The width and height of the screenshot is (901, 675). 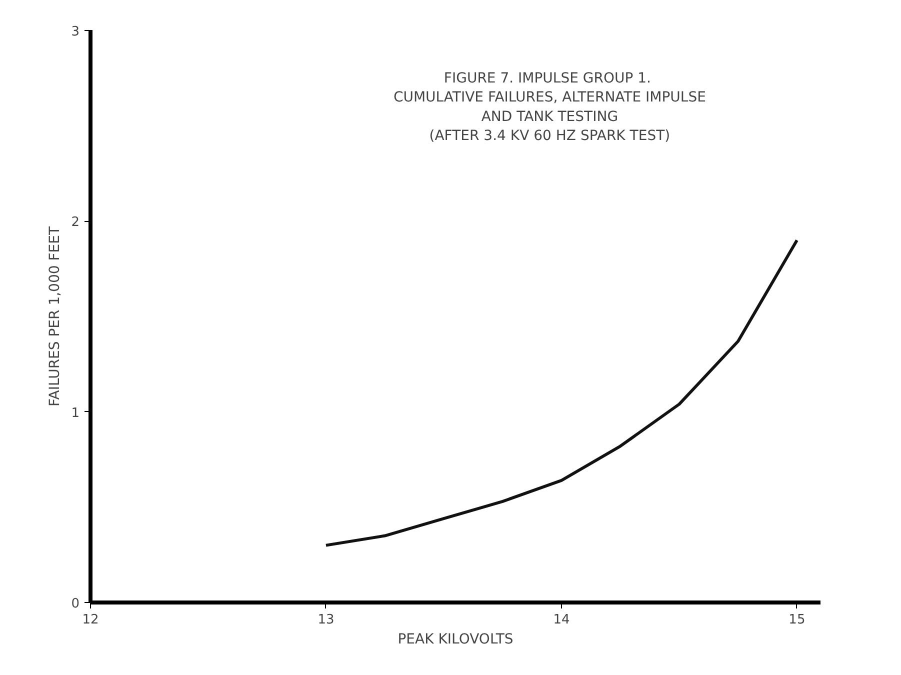 I want to click on y-tick-label: 3, so click(x=75, y=32).